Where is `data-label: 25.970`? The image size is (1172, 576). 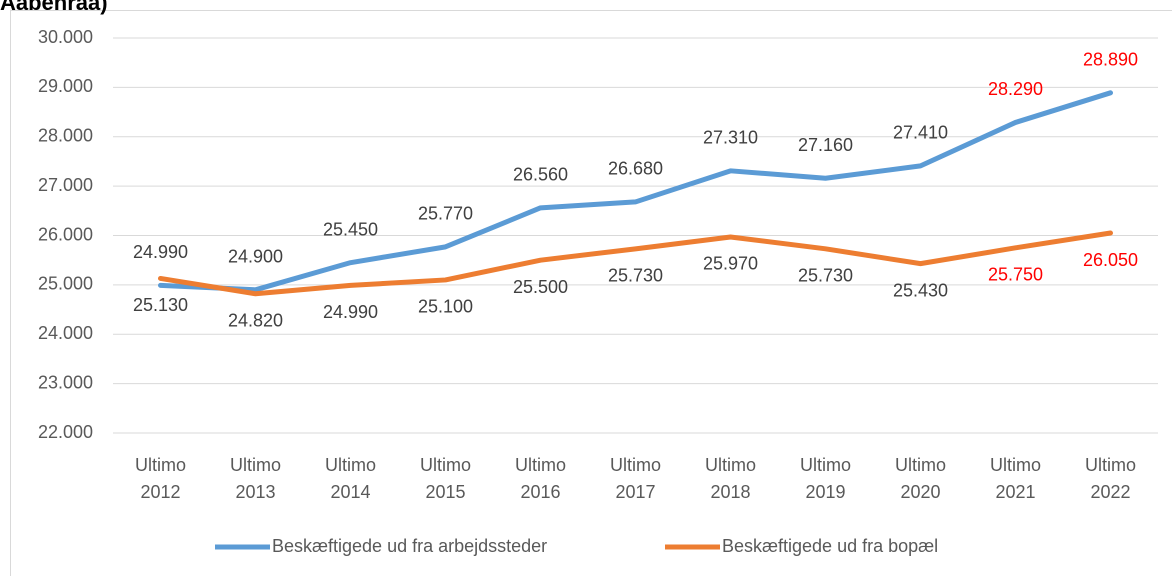
data-label: 25.970 is located at coordinates (730, 264).